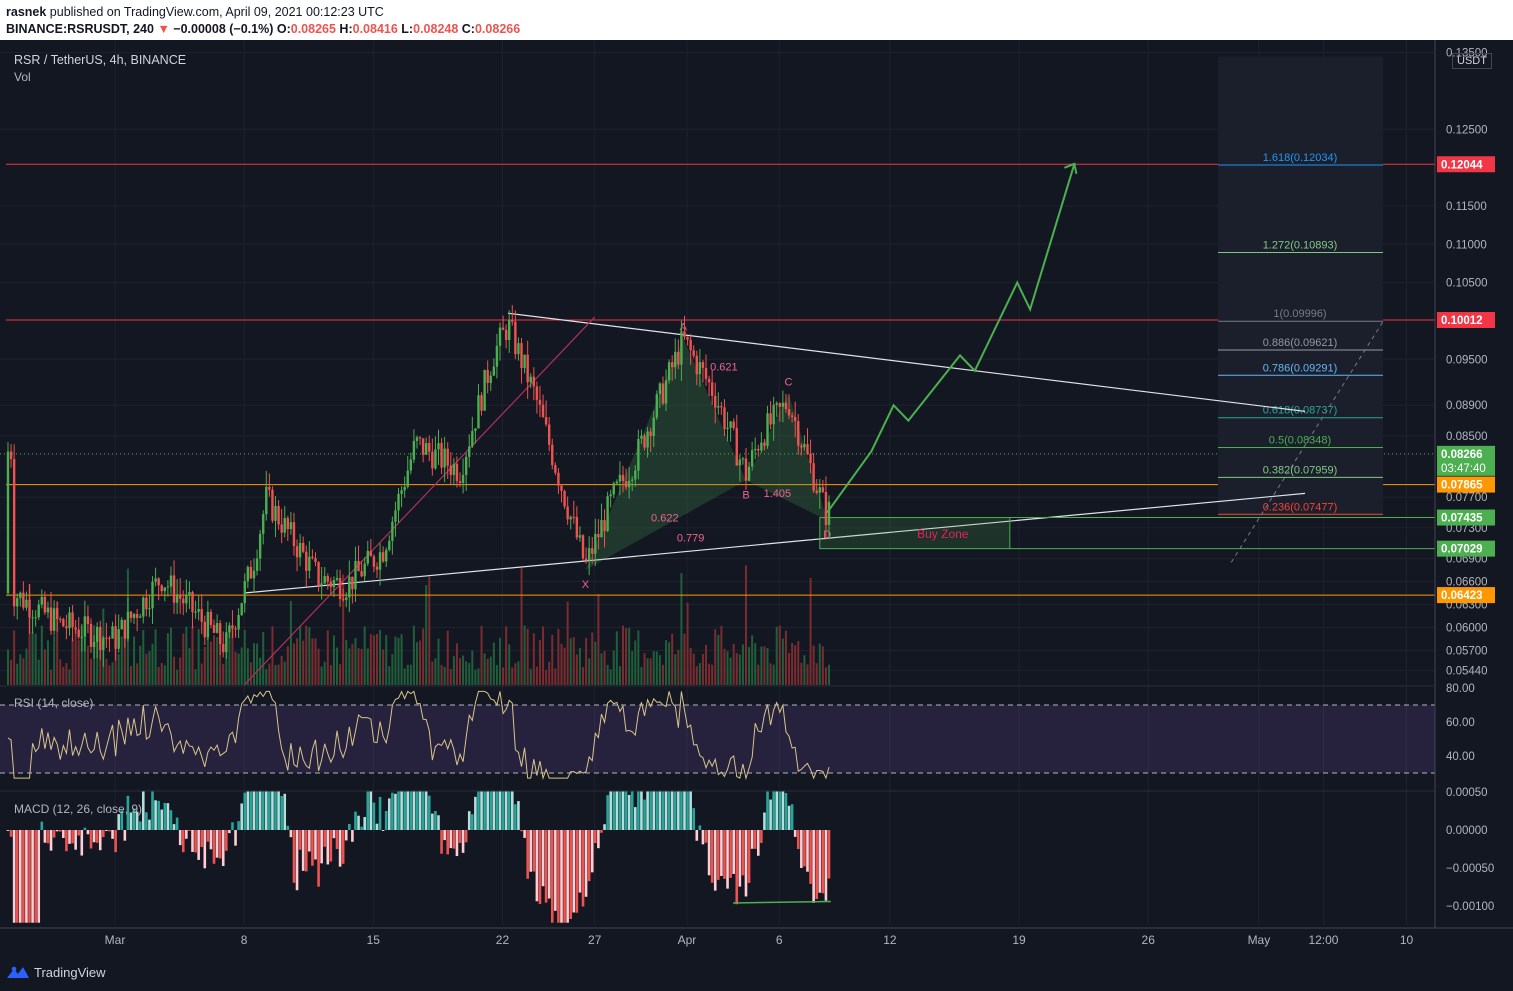  I want to click on time-tick-label: 19, so click(1019, 940).